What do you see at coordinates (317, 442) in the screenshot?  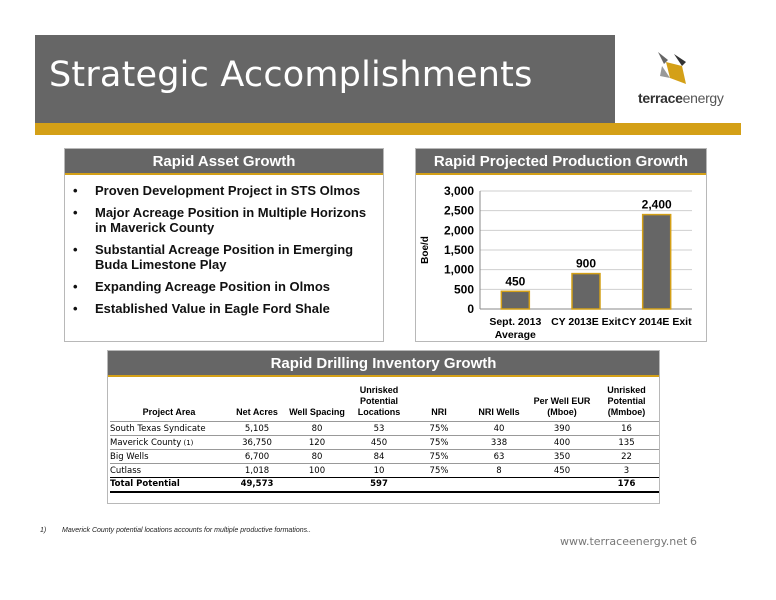 I see `table-cell: 120` at bounding box center [317, 442].